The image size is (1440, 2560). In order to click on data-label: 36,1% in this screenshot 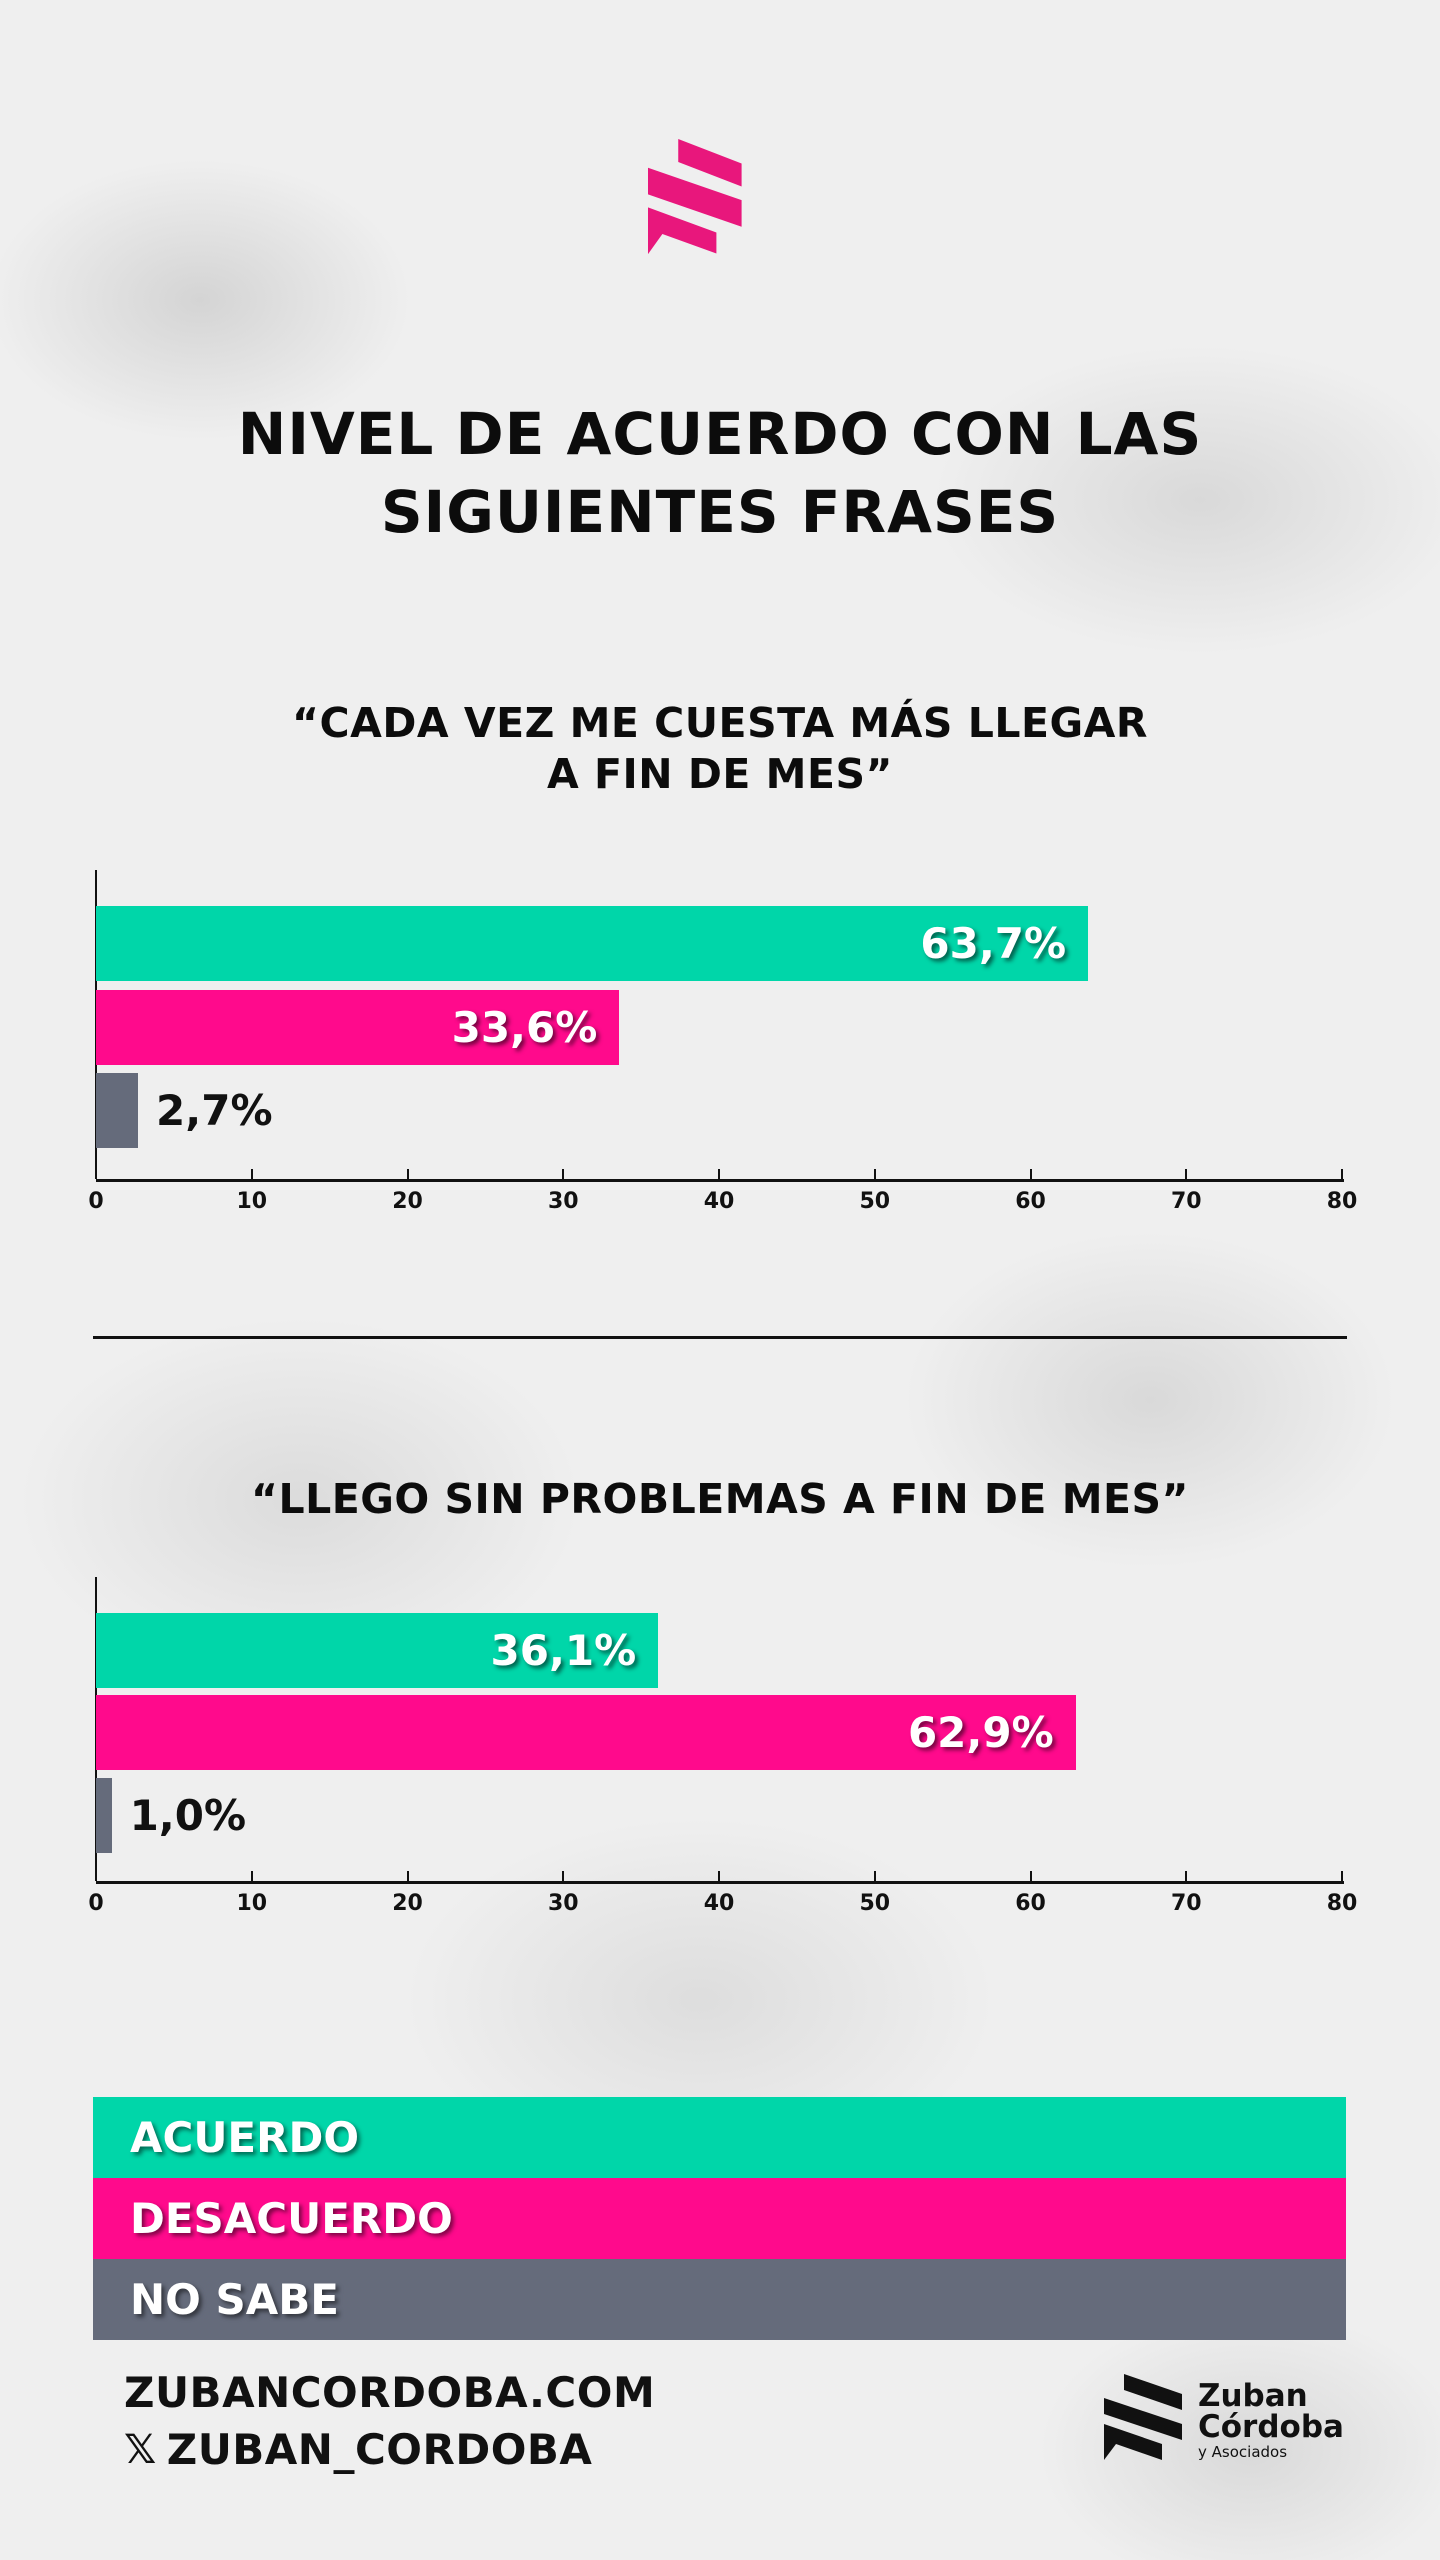, I will do `click(563, 1650)`.